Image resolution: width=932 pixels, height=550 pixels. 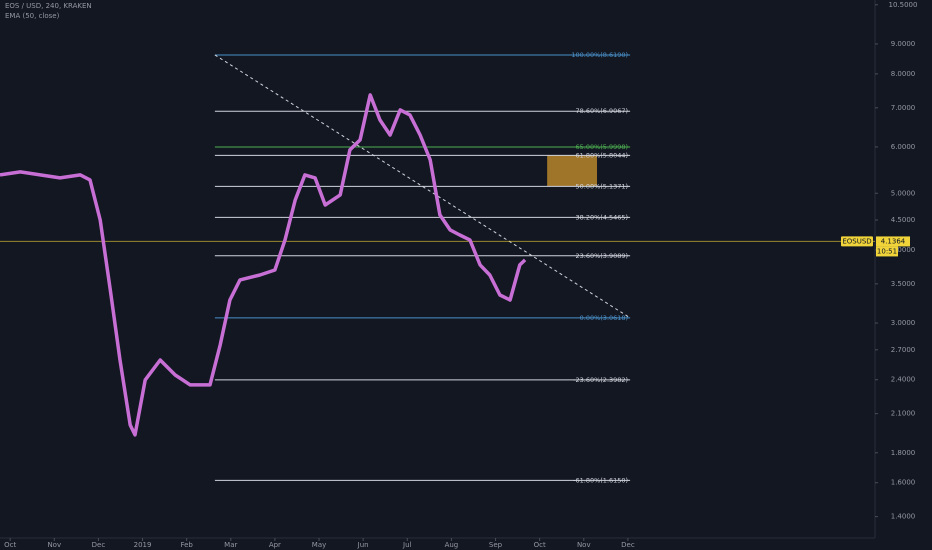 I want to click on y-tick-label: 7.0000, so click(x=903, y=108).